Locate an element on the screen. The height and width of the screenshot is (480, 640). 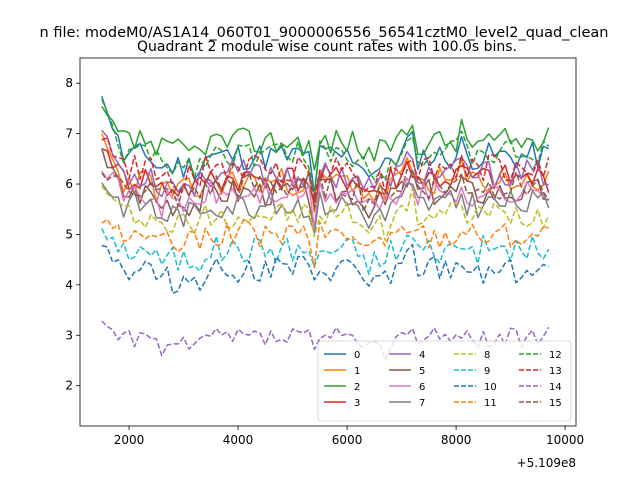
x-tick-label: 10000 is located at coordinates (565, 440).